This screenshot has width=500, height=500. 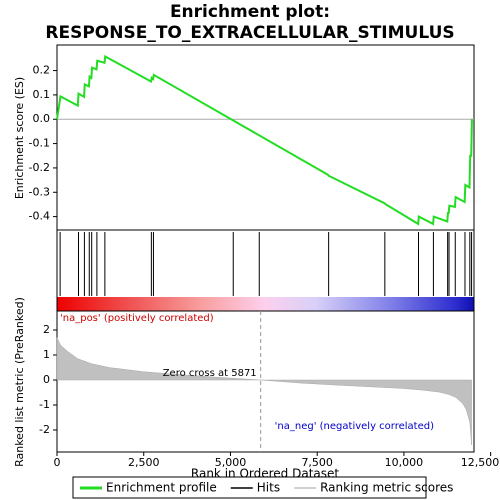 What do you see at coordinates (46, 329) in the screenshot?
I see `y-tick-label: 2` at bounding box center [46, 329].